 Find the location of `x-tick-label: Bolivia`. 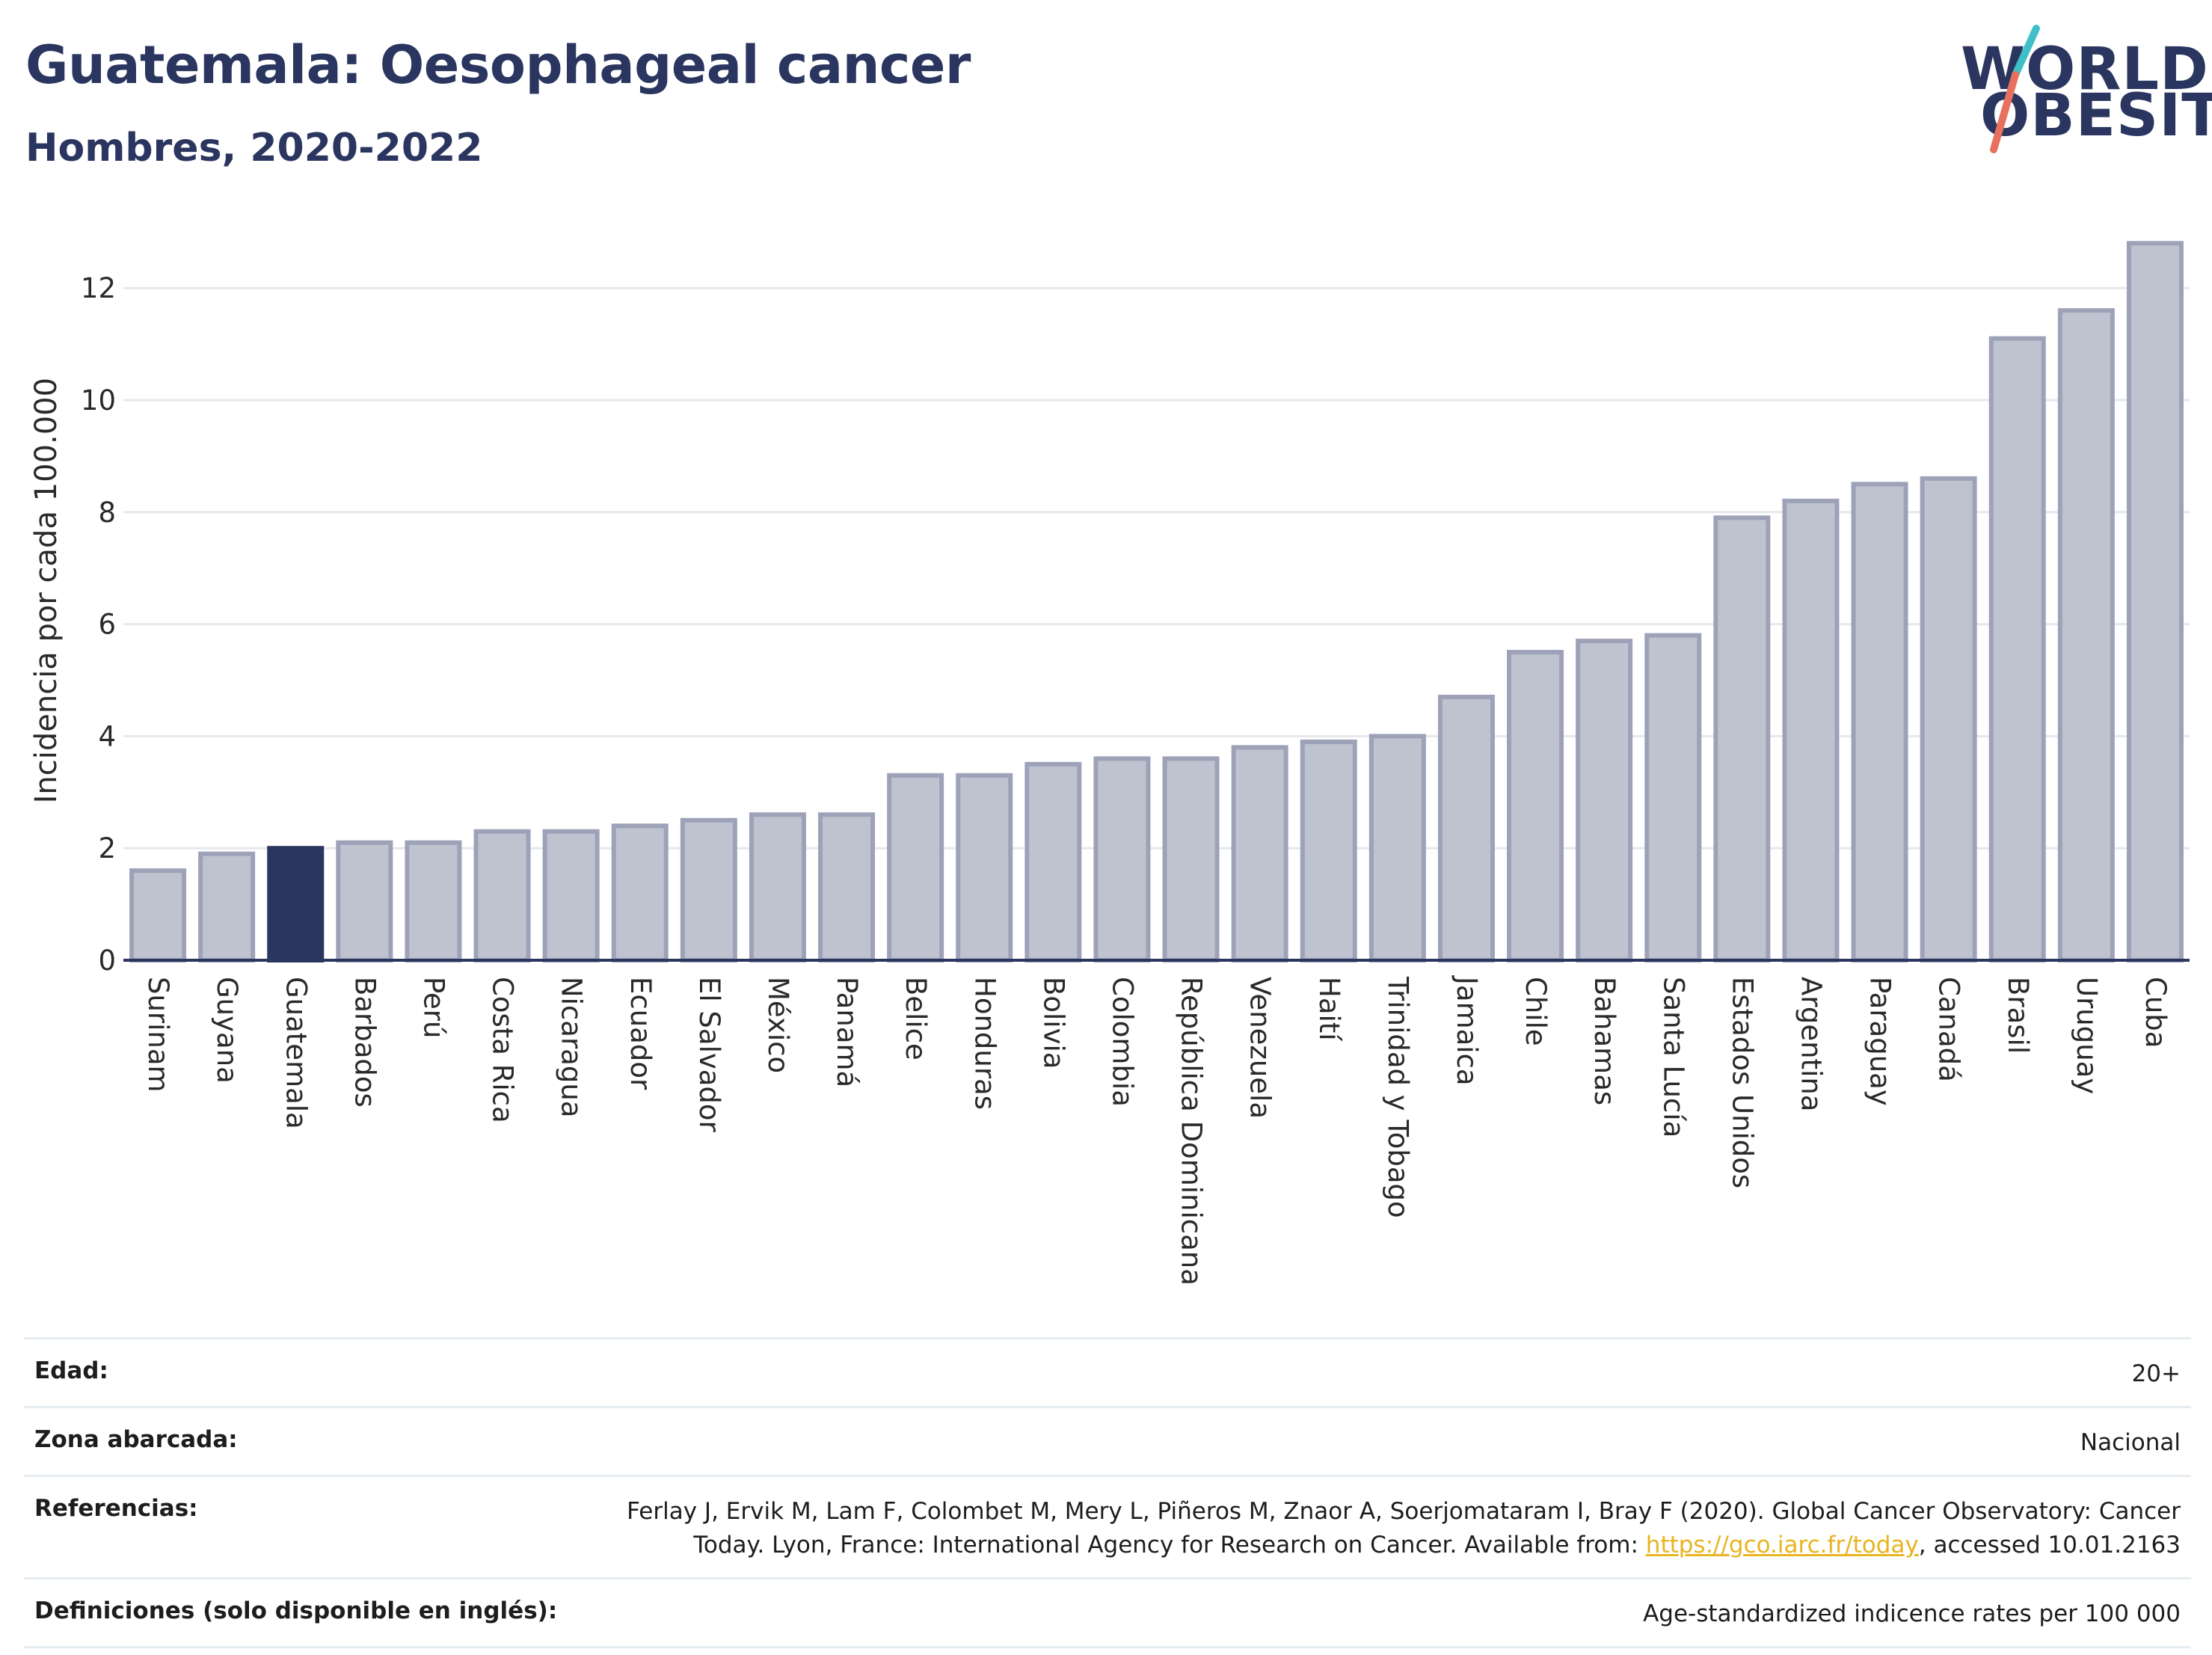

x-tick-label: Bolivia is located at coordinates (1053, 1023).